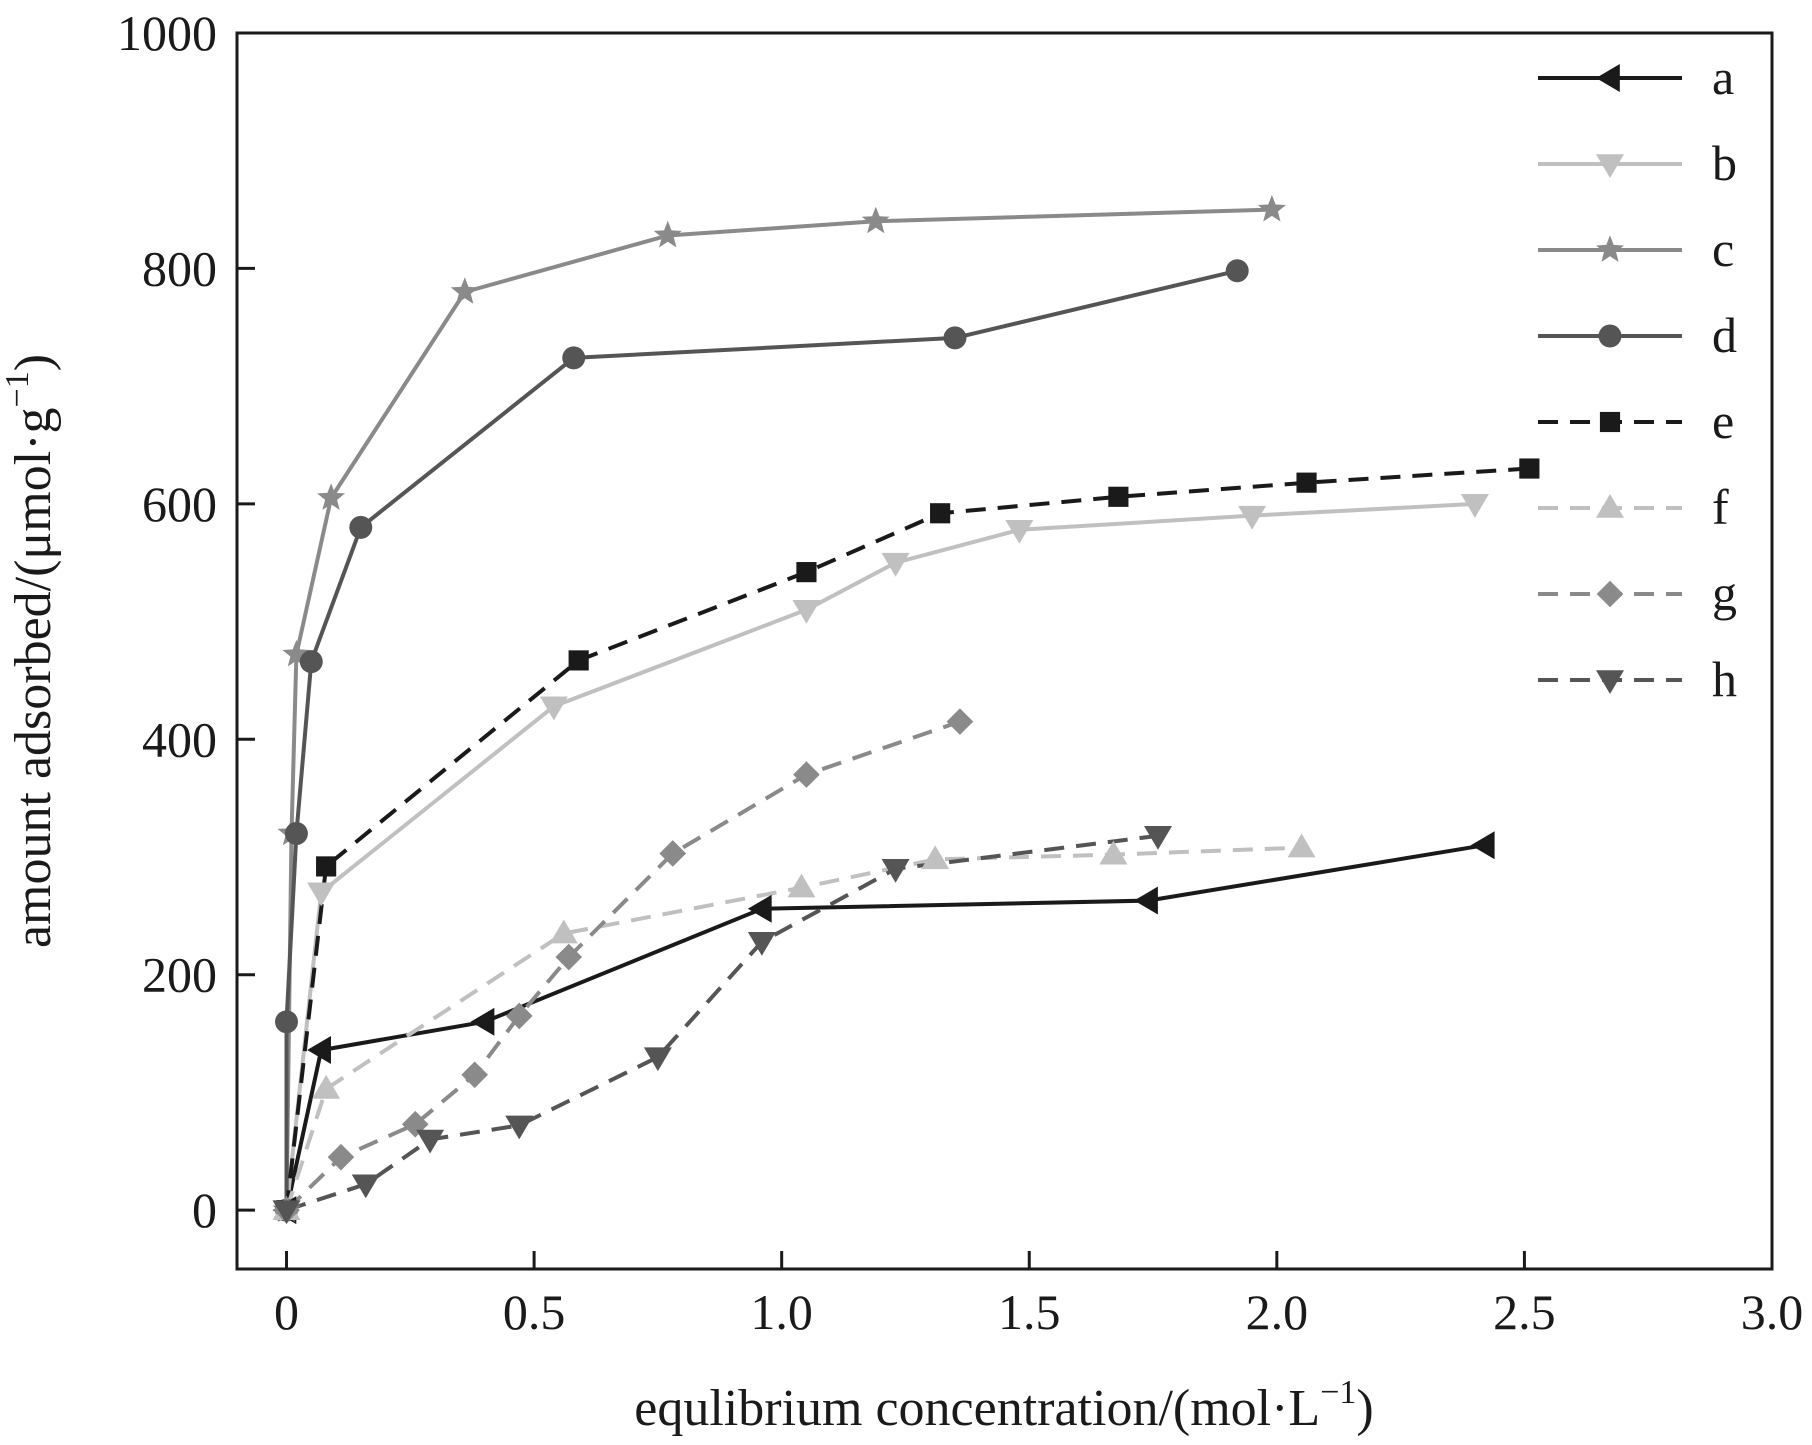 The image size is (1812, 1445). I want to click on legend-label-d: d, so click(1724, 335).